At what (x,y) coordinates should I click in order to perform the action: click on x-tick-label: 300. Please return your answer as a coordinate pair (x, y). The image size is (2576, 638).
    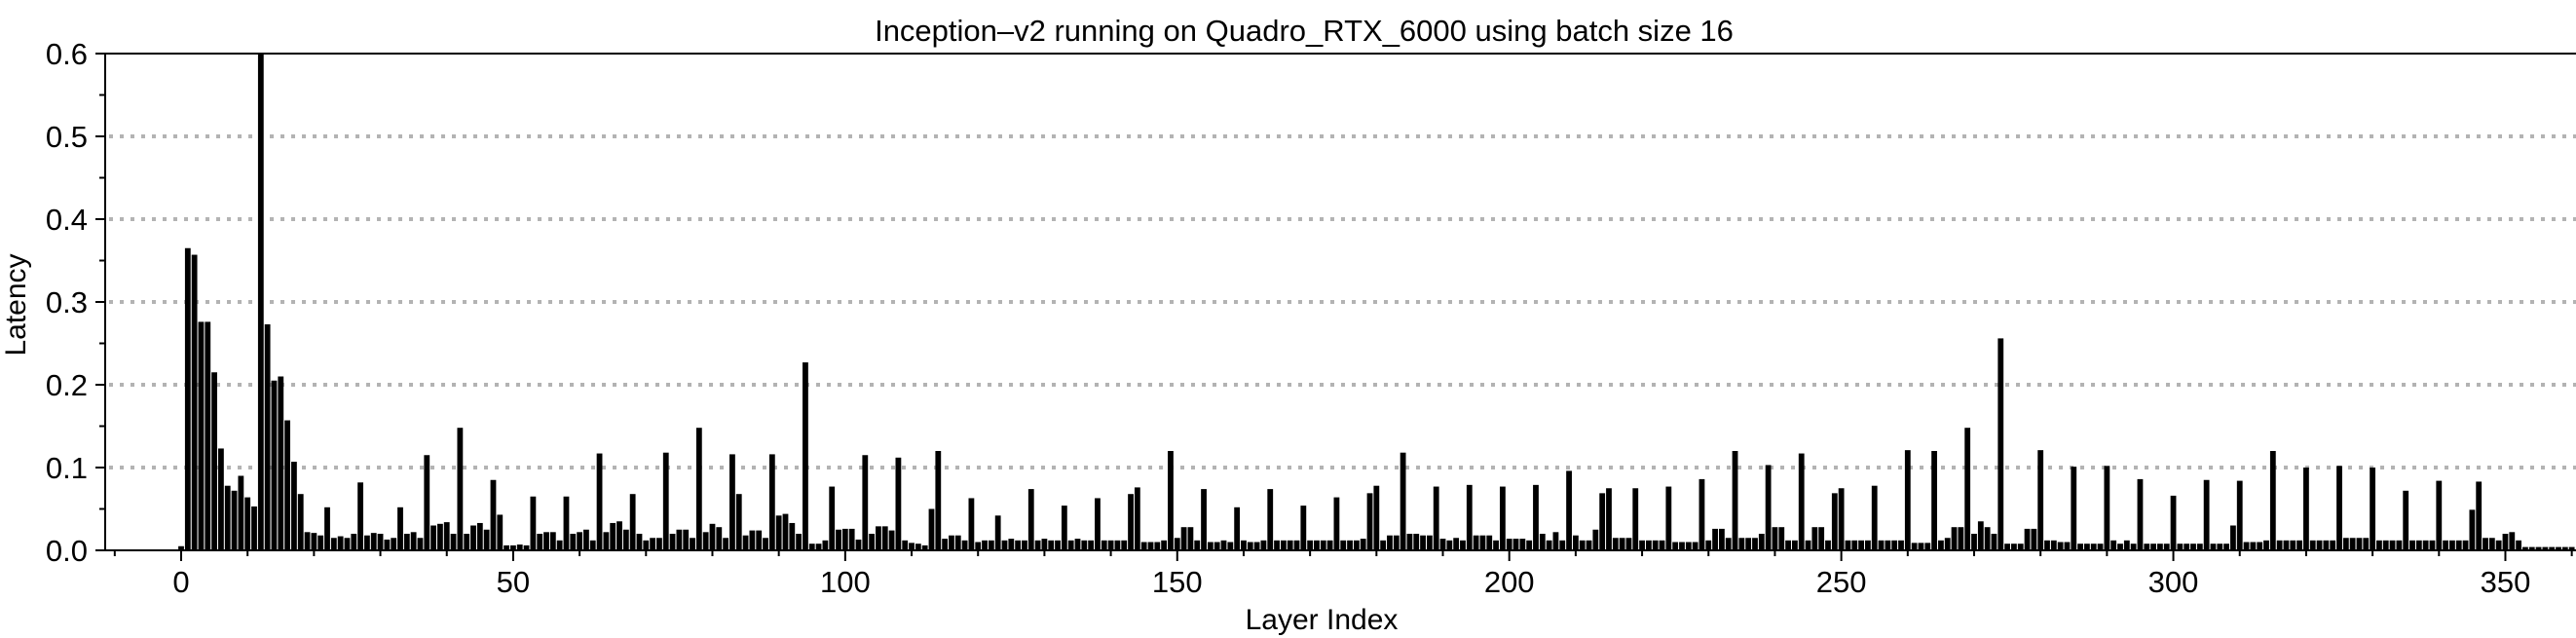
    Looking at the image, I should click on (2173, 582).